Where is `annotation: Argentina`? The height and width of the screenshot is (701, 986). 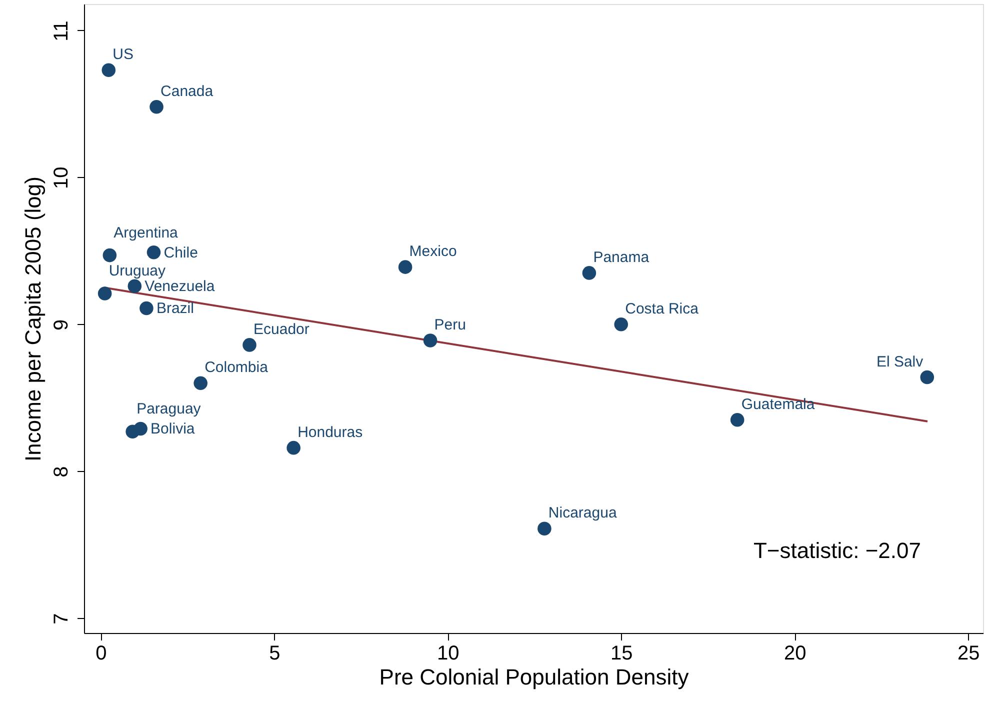 annotation: Argentina is located at coordinates (146, 233).